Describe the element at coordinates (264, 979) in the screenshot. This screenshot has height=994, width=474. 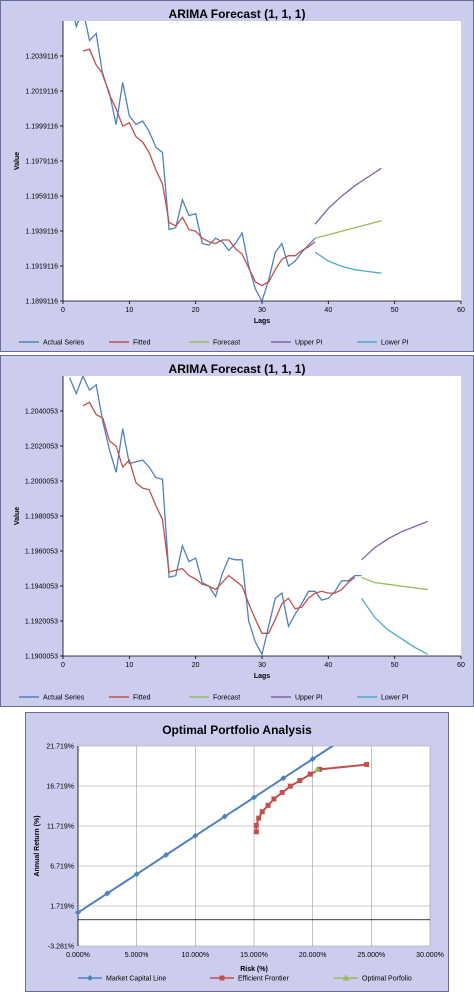
I see `legend-label-efficient-frontier: Efficient Frontier` at that location.